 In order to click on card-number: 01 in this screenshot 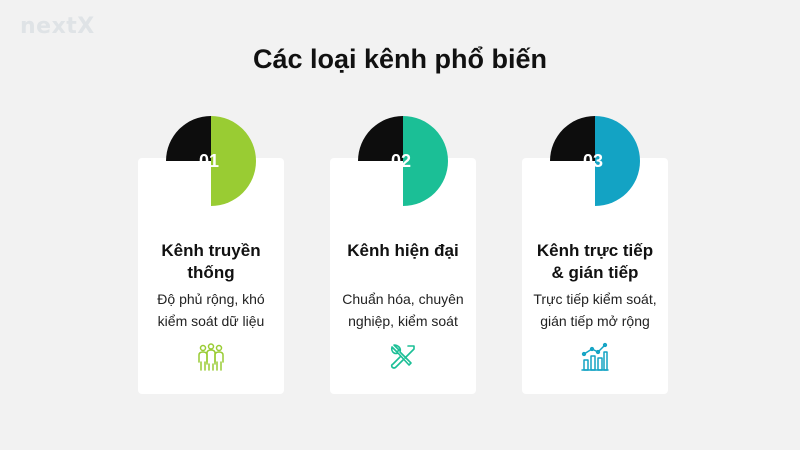, I will do `click(209, 161)`.